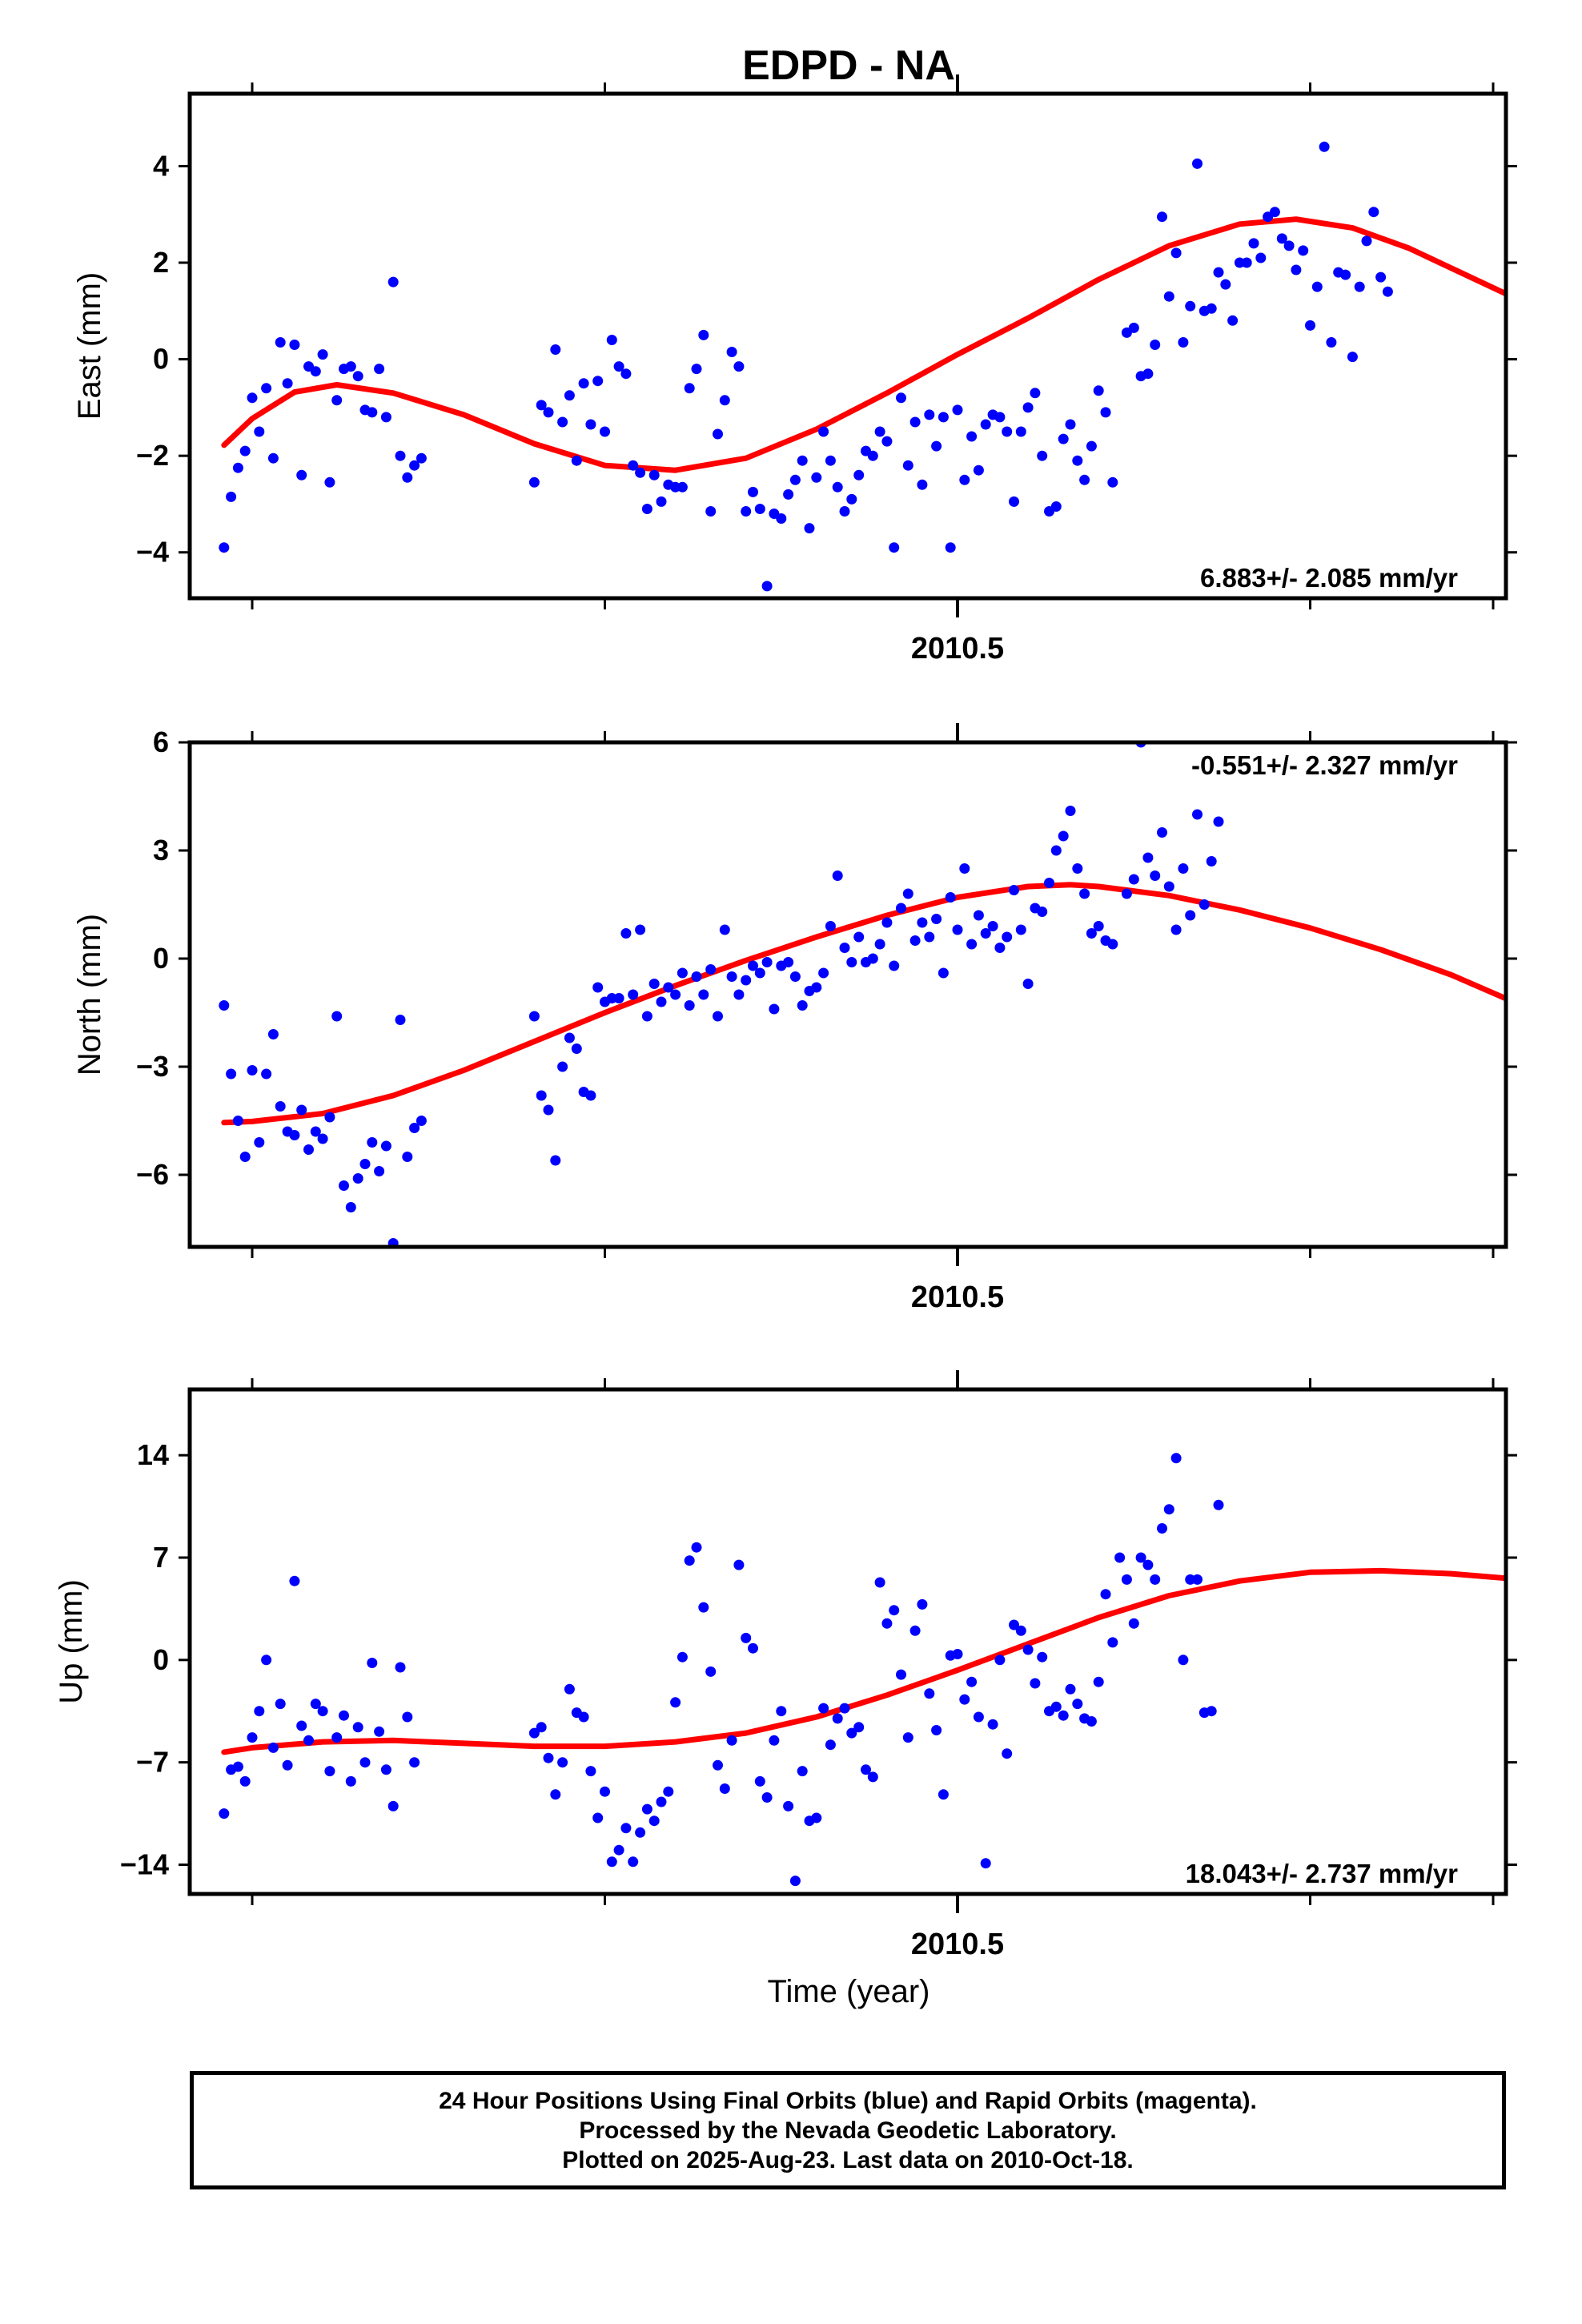 This screenshot has height=2324, width=1582. What do you see at coordinates (957, 648) in the screenshot?
I see `x-tick-label: 2010.5` at bounding box center [957, 648].